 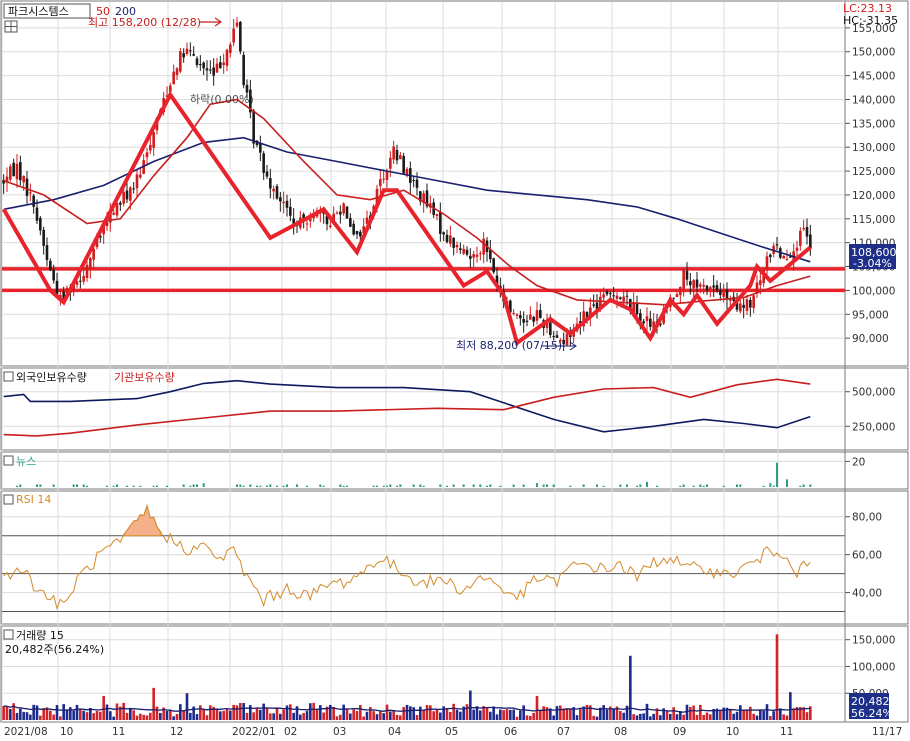 I want to click on date-tick-label: 11, so click(x=118, y=732).